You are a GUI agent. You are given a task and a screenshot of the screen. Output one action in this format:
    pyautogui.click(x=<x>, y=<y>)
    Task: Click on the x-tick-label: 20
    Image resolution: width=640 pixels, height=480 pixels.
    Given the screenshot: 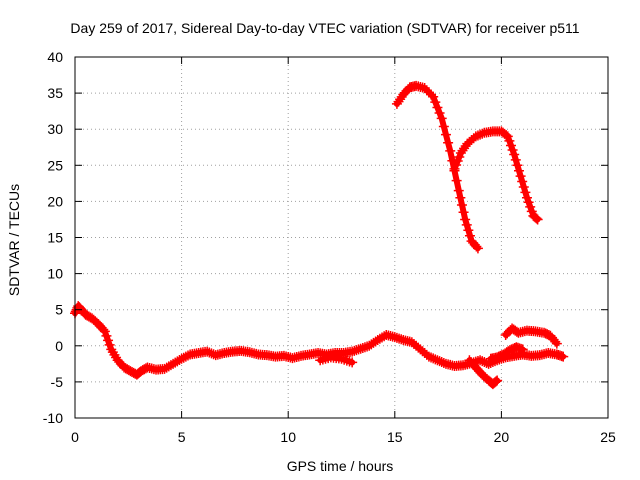 What is the action you would take?
    pyautogui.click(x=502, y=437)
    